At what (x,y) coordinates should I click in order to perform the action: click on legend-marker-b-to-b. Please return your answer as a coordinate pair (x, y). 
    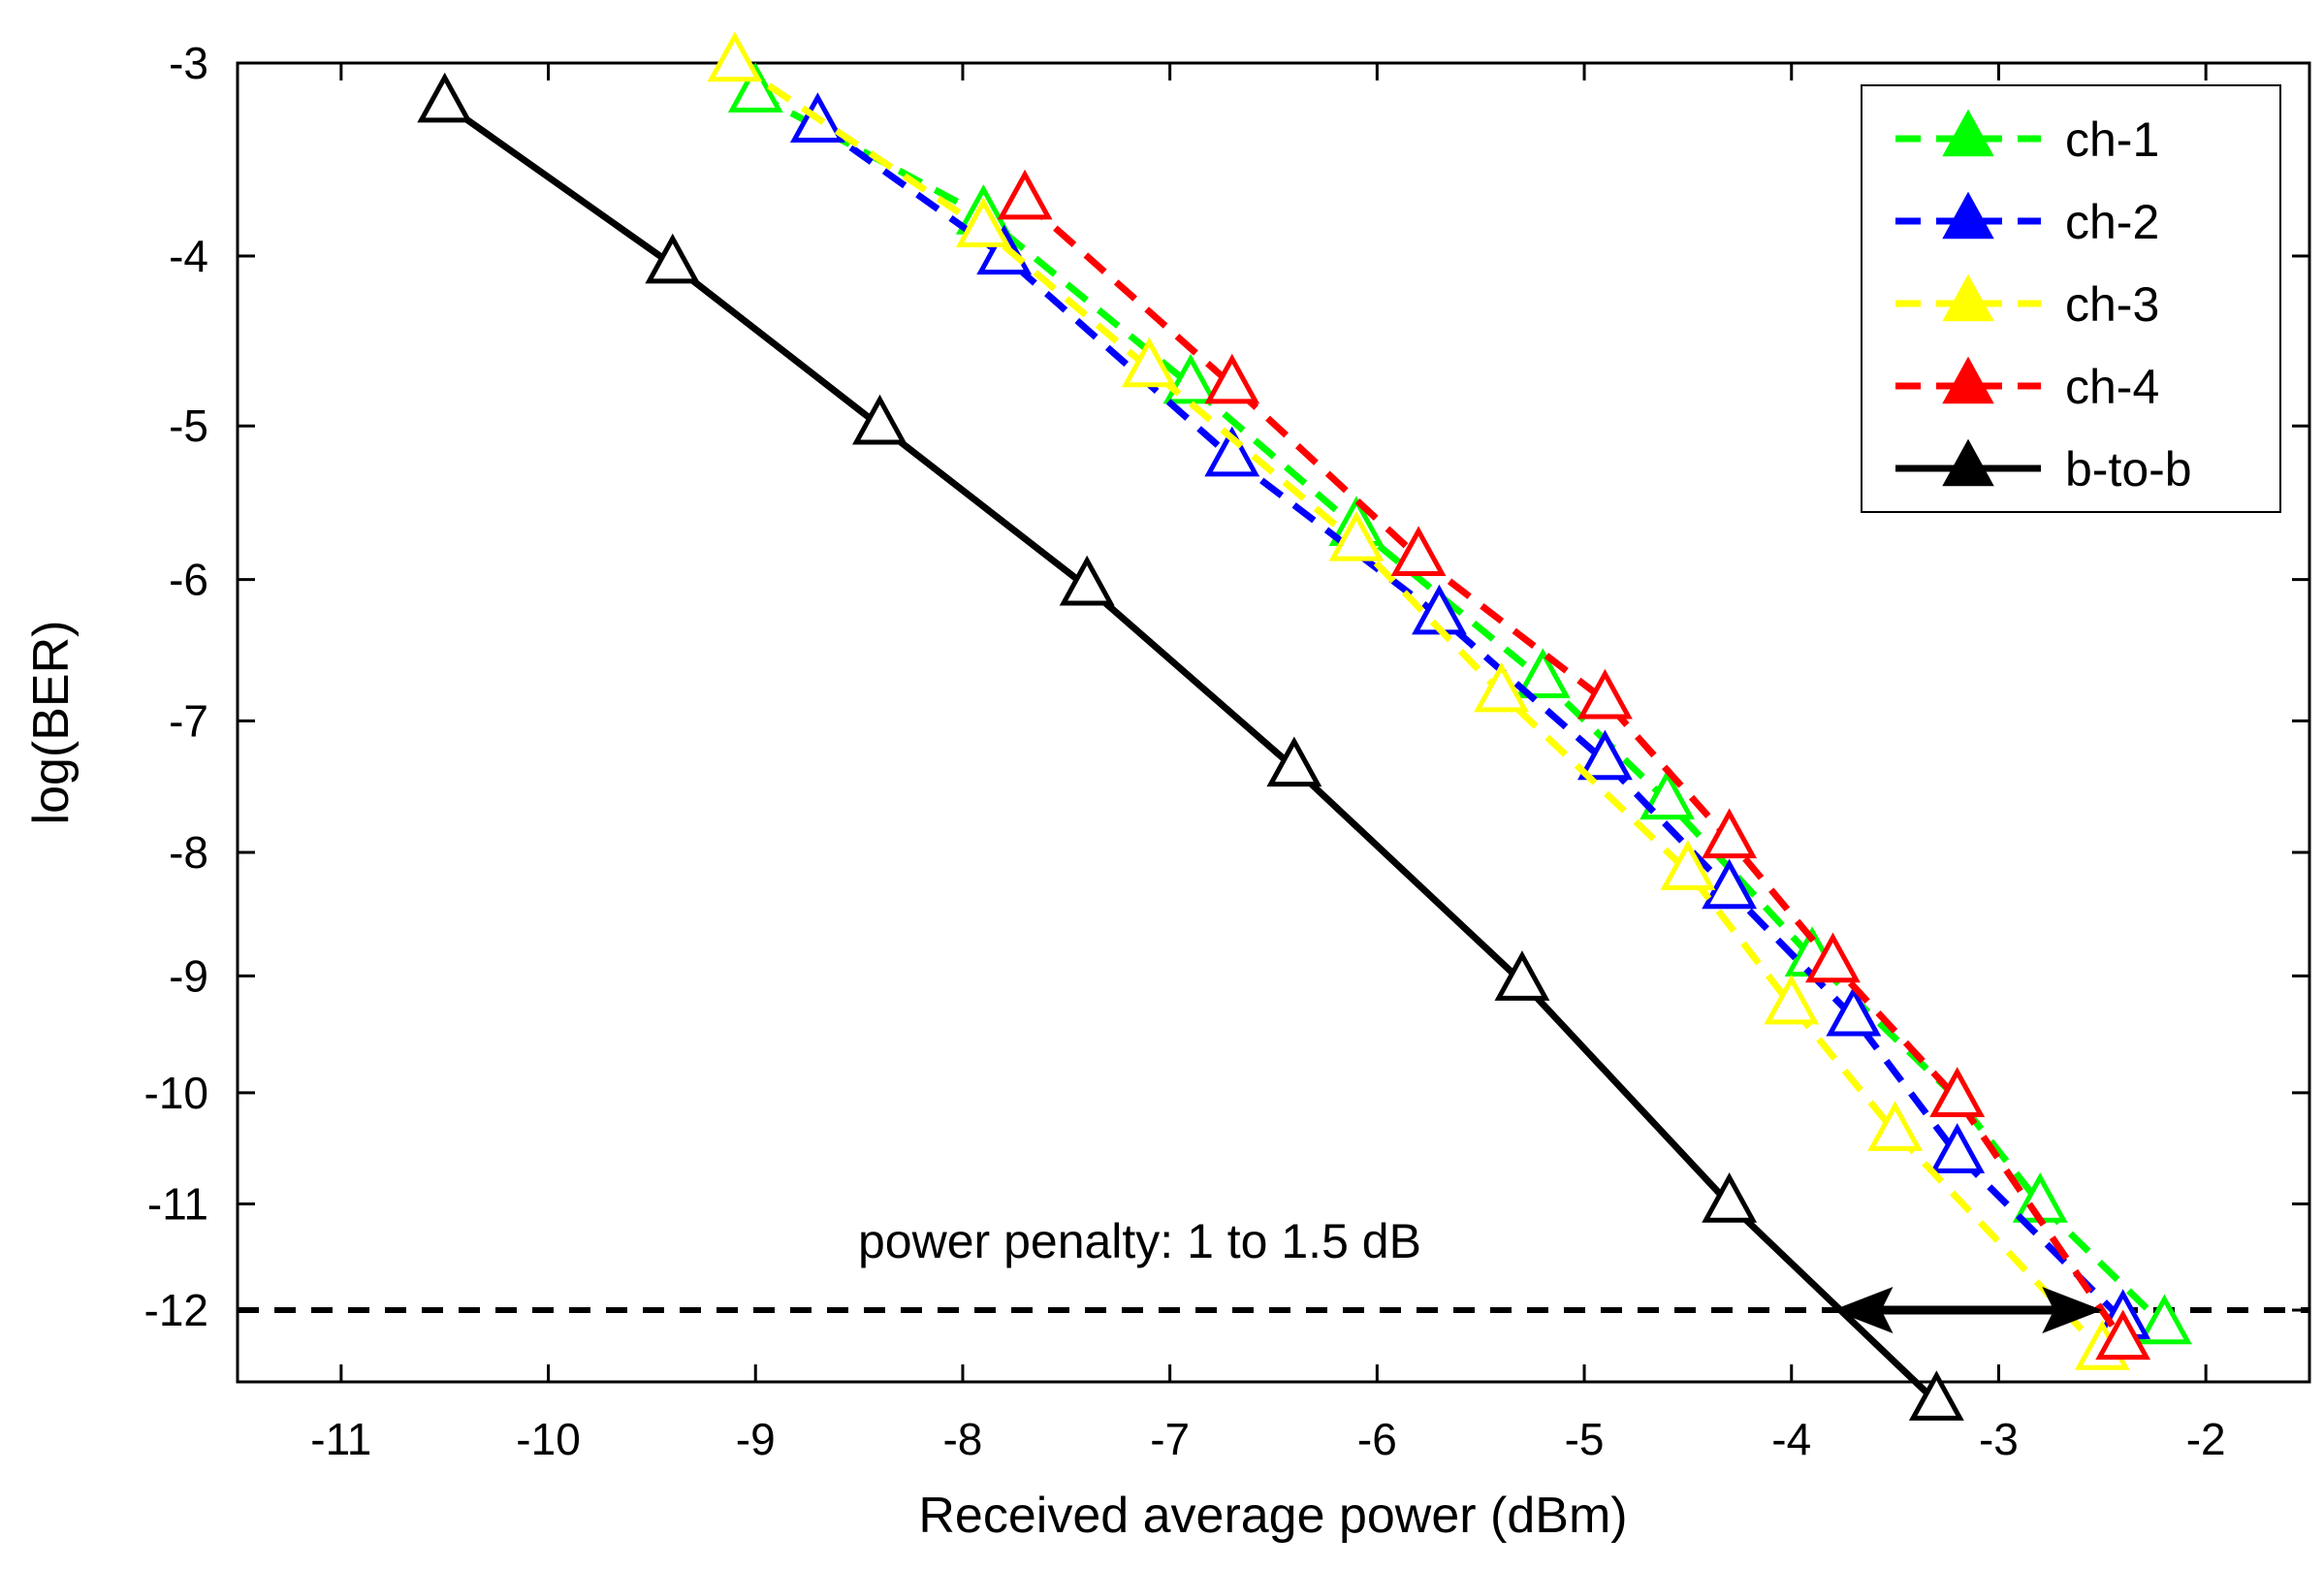
    Looking at the image, I should click on (1968, 462).